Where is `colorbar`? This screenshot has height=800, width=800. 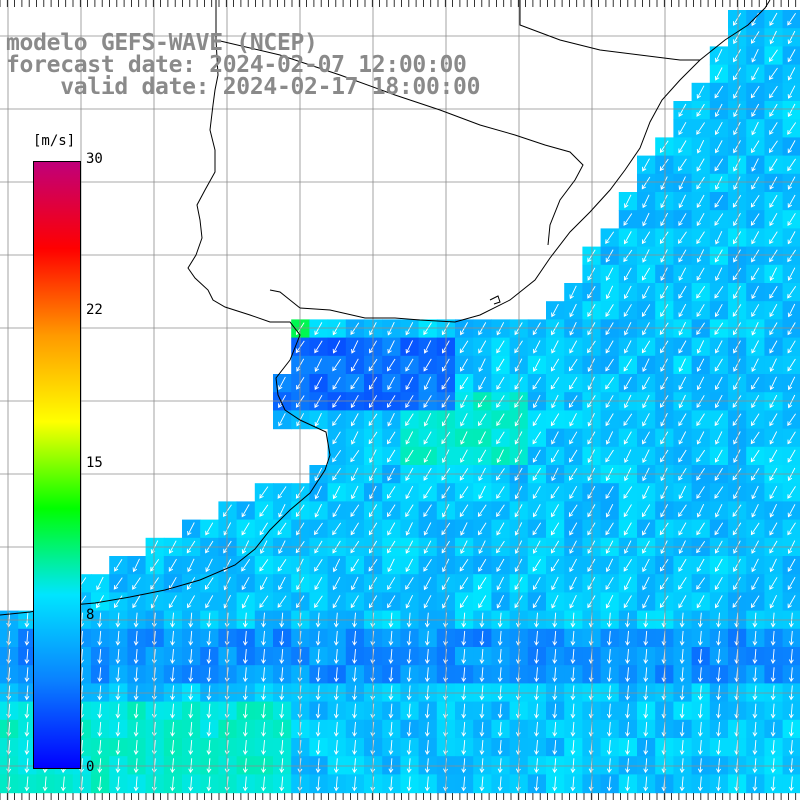
colorbar is located at coordinates (57, 465).